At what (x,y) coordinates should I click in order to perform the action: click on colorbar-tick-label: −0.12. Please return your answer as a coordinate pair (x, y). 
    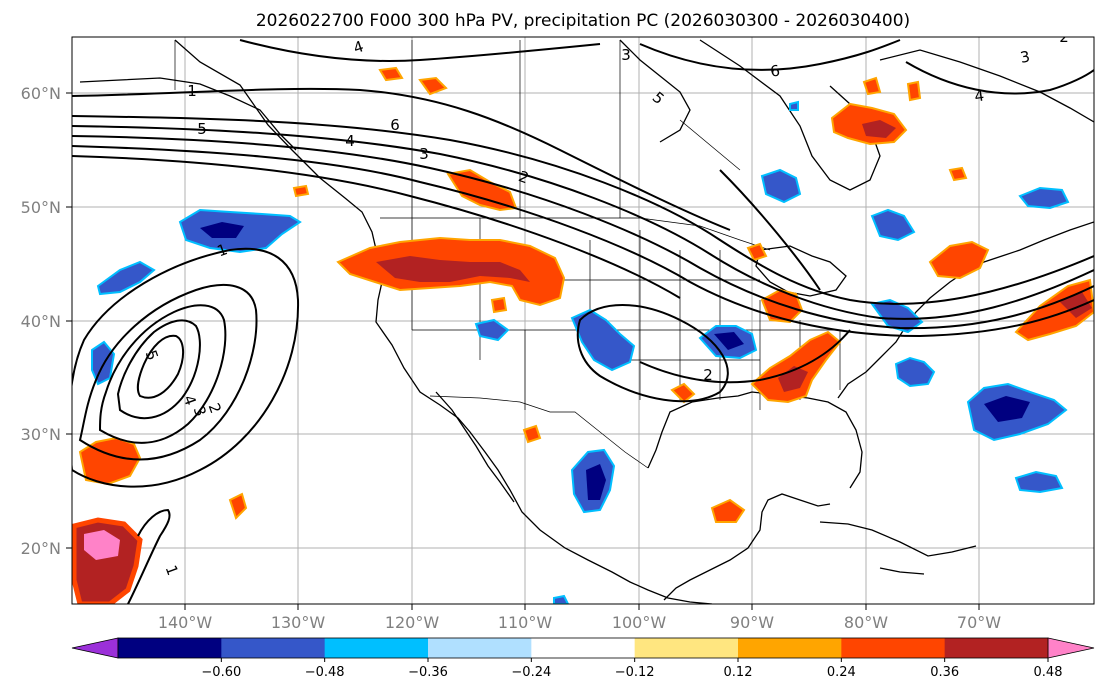
    Looking at the image, I should click on (635, 672).